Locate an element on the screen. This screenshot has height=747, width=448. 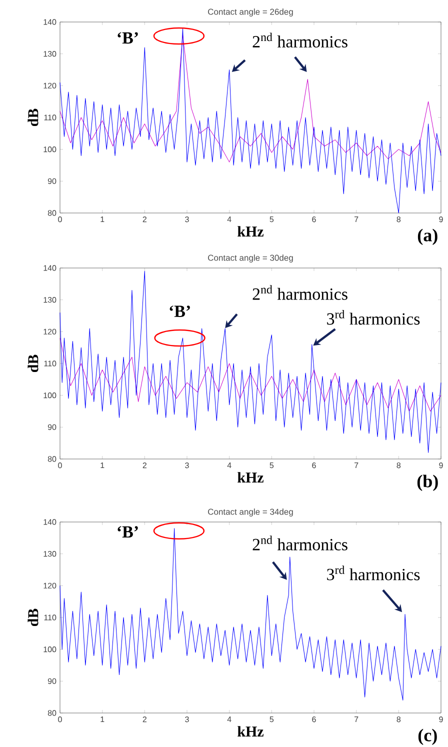
chart-title: Contact angle = 34deg is located at coordinates (250, 512).